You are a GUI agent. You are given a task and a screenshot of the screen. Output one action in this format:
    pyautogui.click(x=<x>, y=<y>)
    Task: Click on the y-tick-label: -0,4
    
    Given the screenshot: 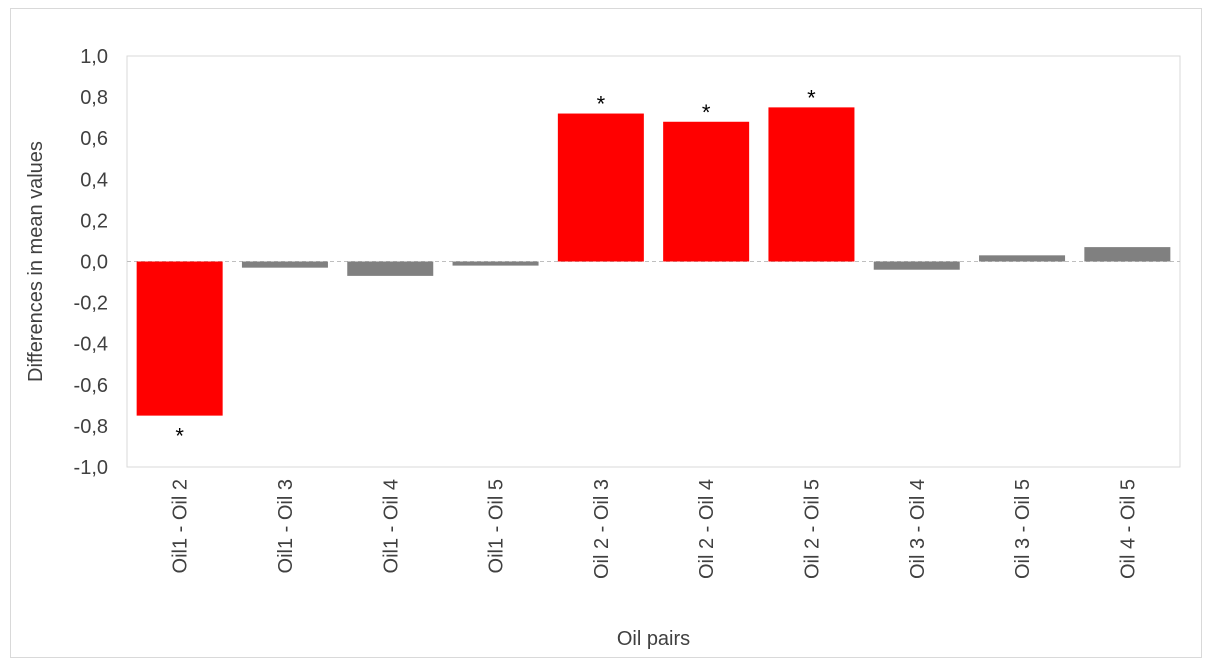 What is the action you would take?
    pyautogui.click(x=91, y=345)
    